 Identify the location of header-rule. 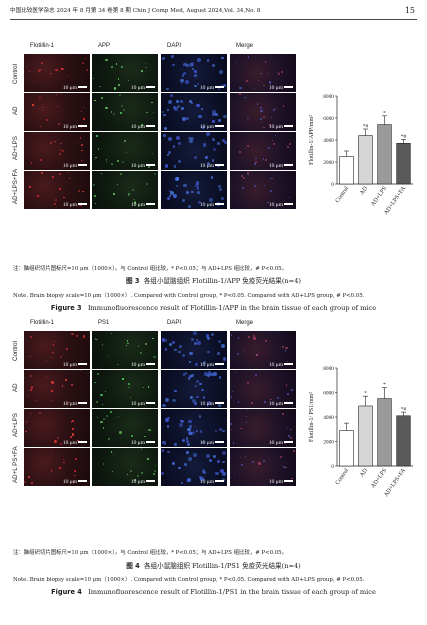
(213, 19).